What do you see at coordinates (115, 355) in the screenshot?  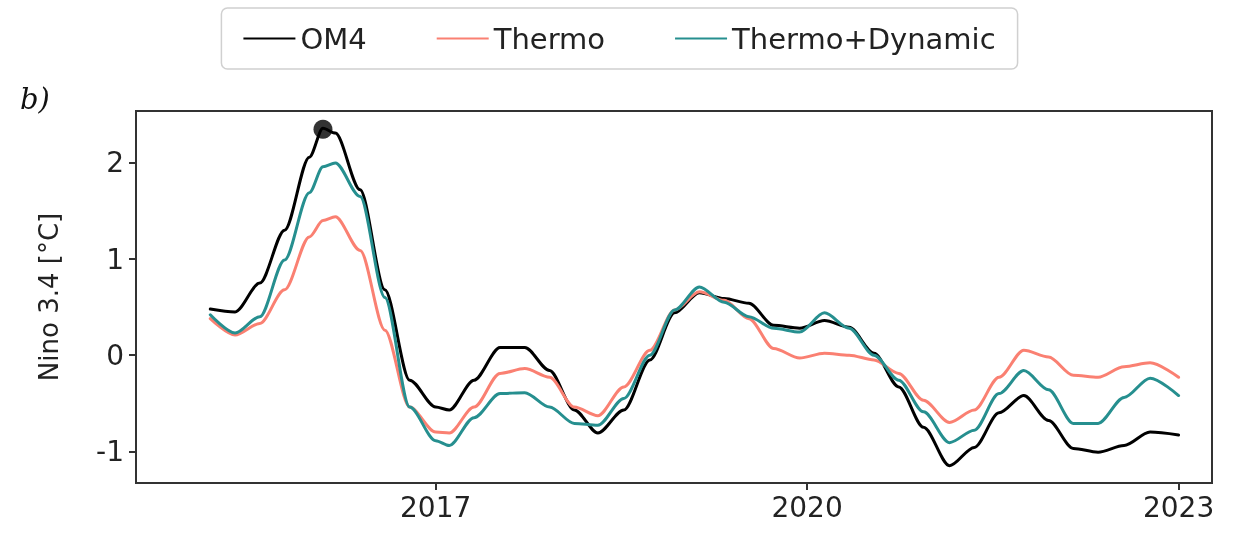 I see `y-tick-label: 0` at bounding box center [115, 355].